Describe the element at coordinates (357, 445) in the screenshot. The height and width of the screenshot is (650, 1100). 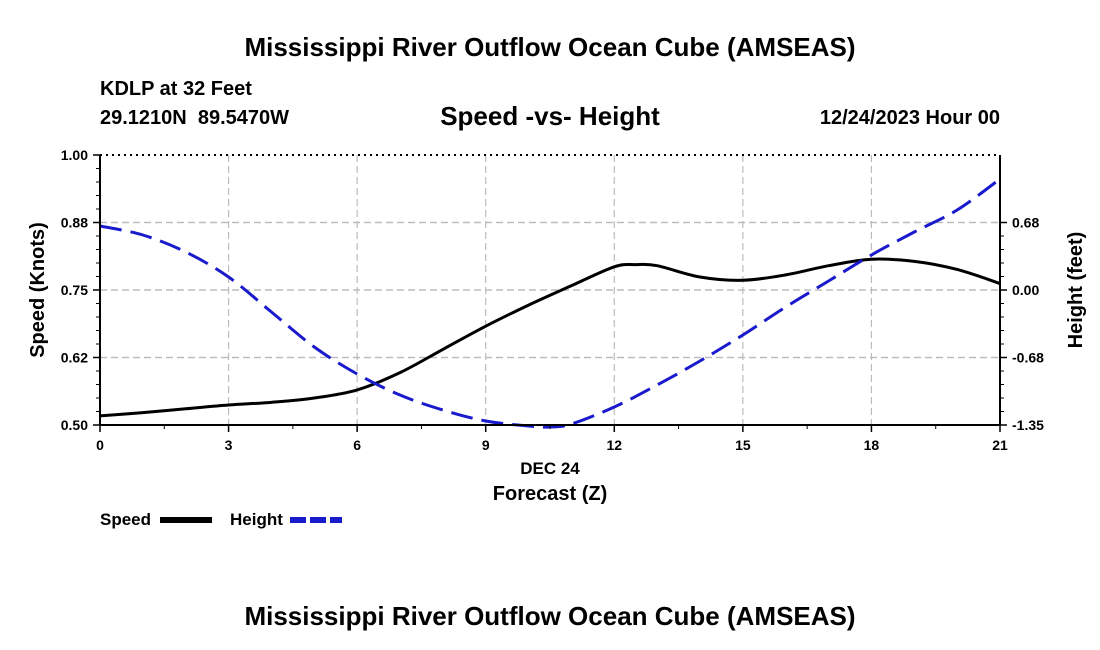
I see `x-tick-label: 6` at that location.